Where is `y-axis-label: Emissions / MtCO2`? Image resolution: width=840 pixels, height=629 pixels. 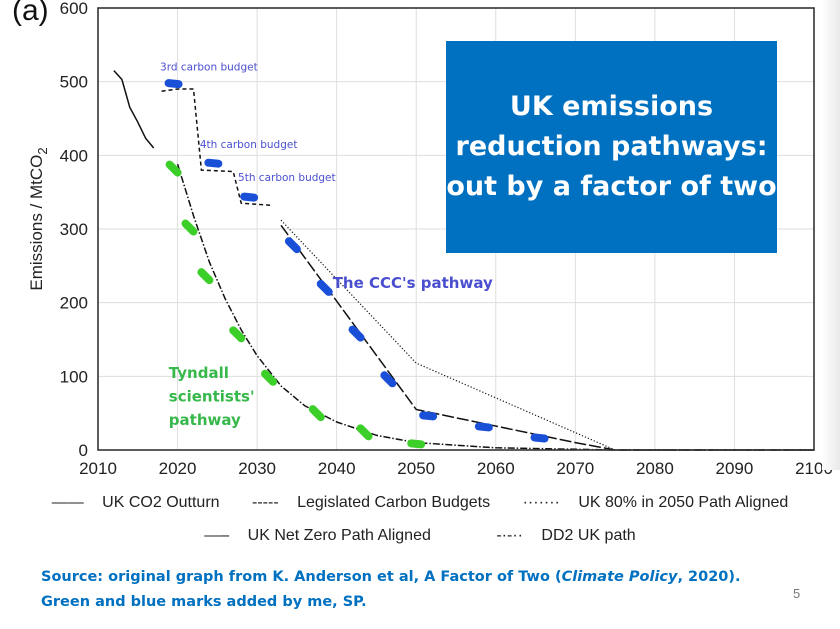
y-axis-label: Emissions / MtCO2 is located at coordinates (38, 218).